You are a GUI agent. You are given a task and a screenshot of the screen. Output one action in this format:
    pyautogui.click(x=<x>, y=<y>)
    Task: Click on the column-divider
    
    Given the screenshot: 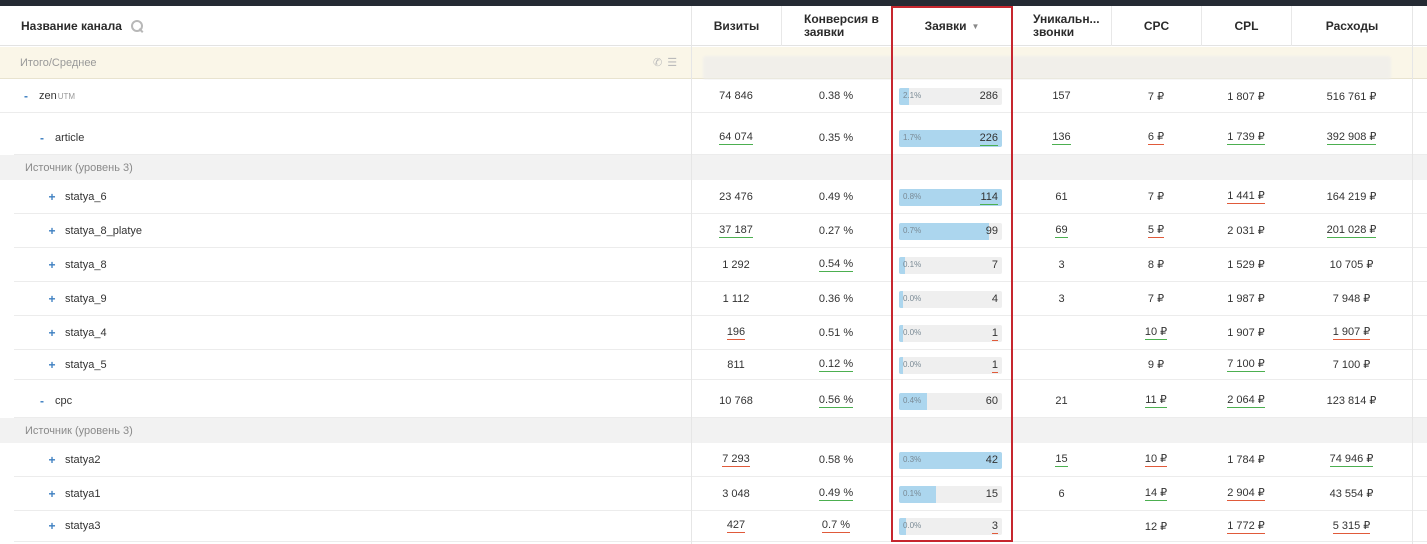 What is the action you would take?
    pyautogui.click(x=691, y=275)
    